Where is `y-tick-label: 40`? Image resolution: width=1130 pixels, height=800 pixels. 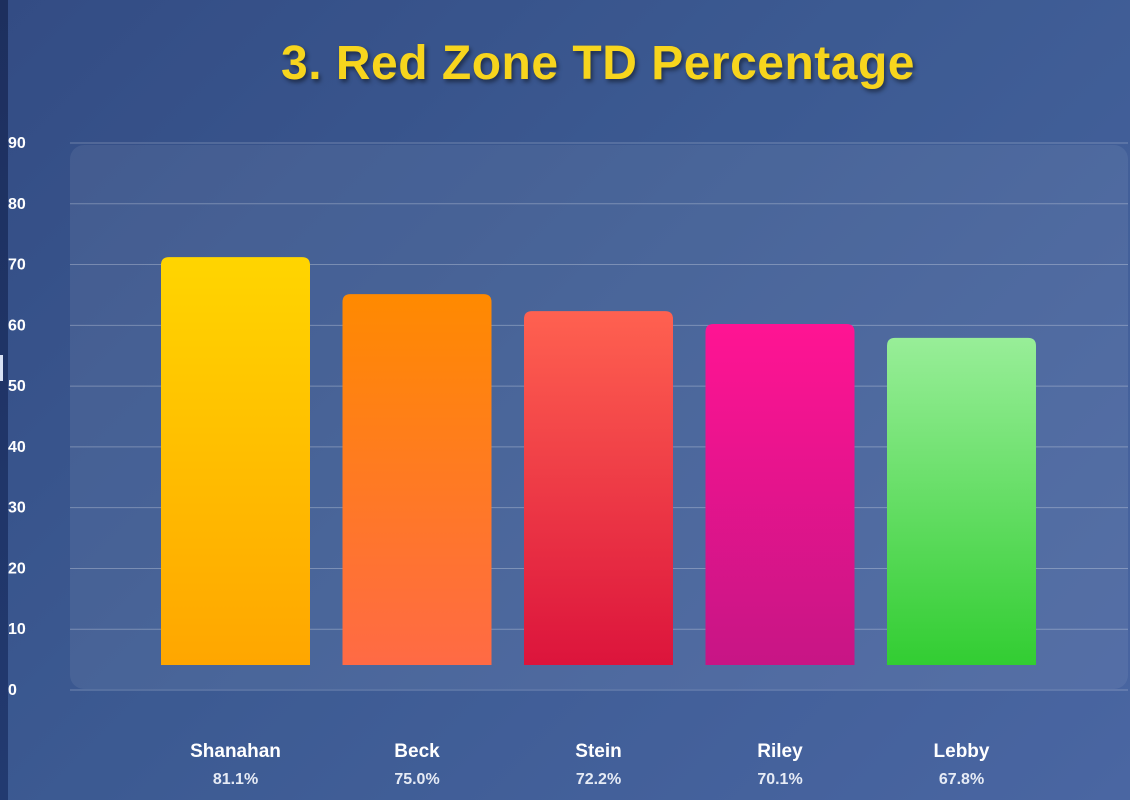
y-tick-label: 40 is located at coordinates (17, 447).